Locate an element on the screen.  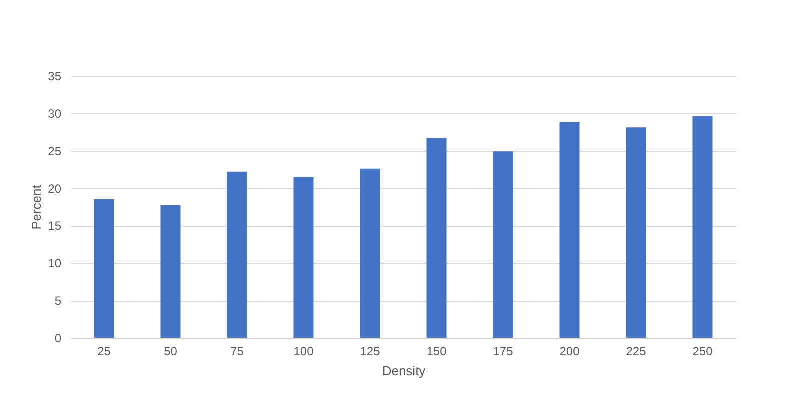
x-tick-label: 175 is located at coordinates (503, 351).